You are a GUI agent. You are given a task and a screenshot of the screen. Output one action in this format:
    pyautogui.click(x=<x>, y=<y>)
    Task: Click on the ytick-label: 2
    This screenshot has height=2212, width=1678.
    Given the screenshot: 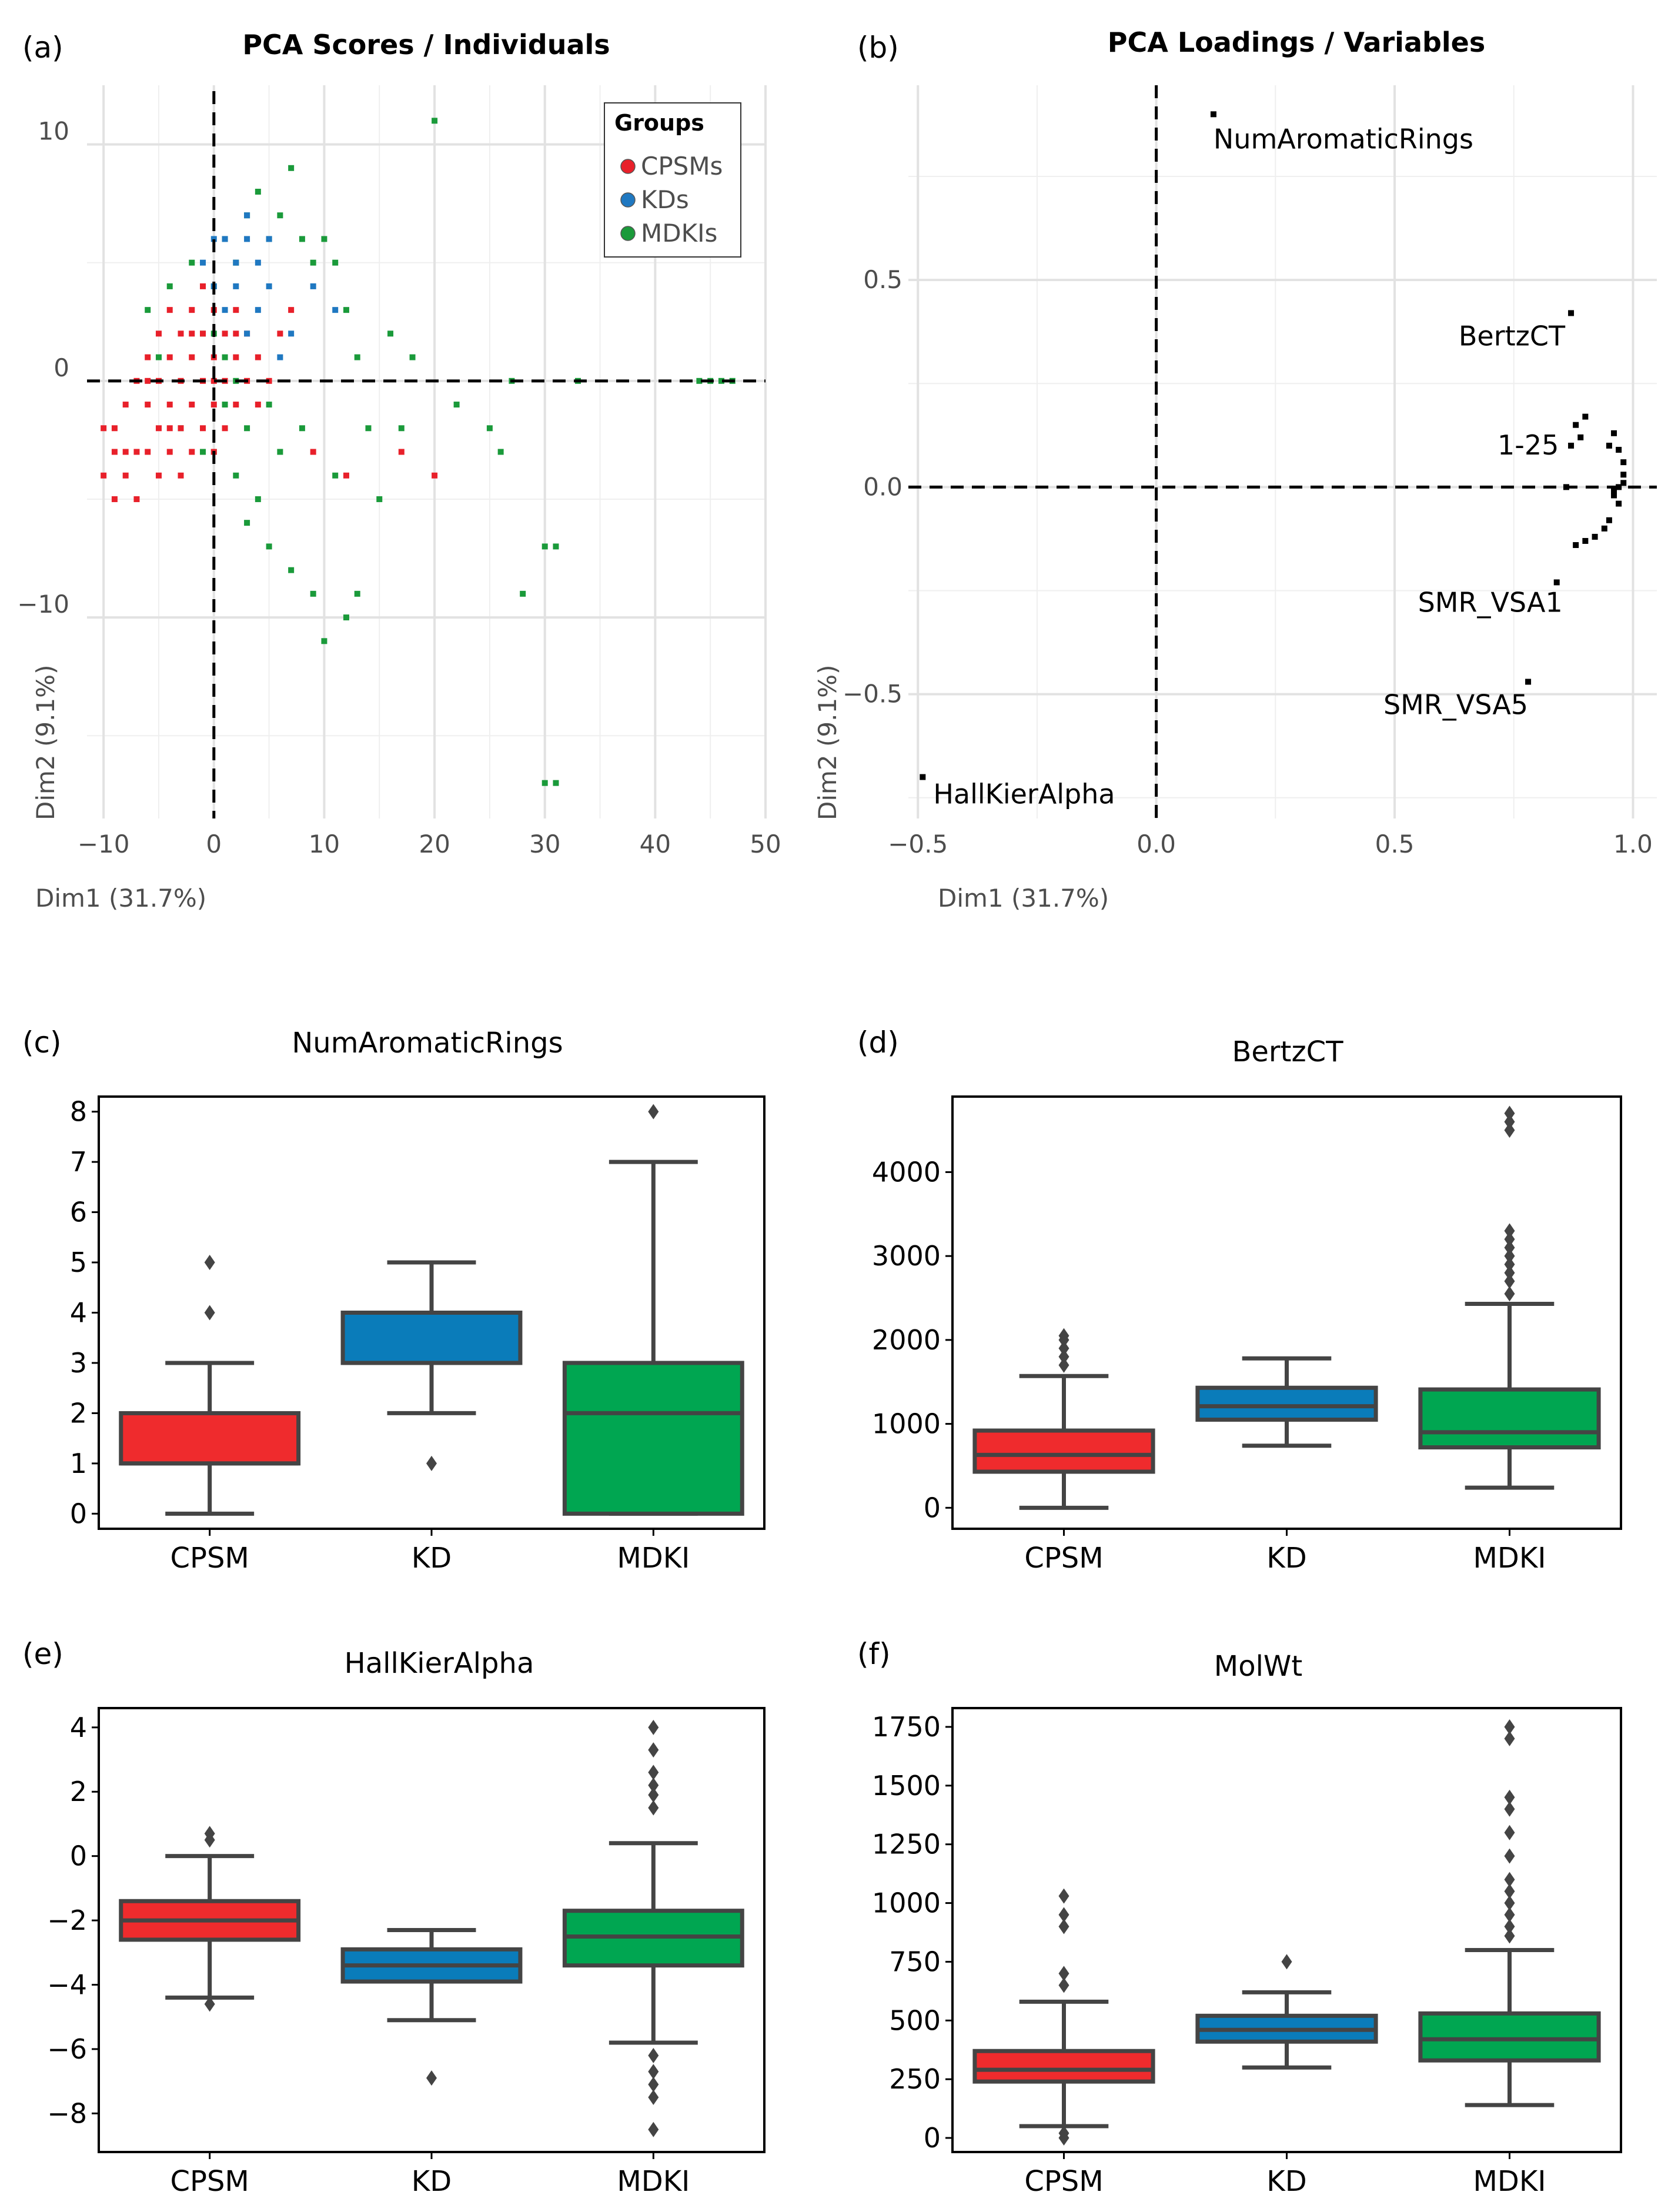 What is the action you would take?
    pyautogui.click(x=78, y=1791)
    